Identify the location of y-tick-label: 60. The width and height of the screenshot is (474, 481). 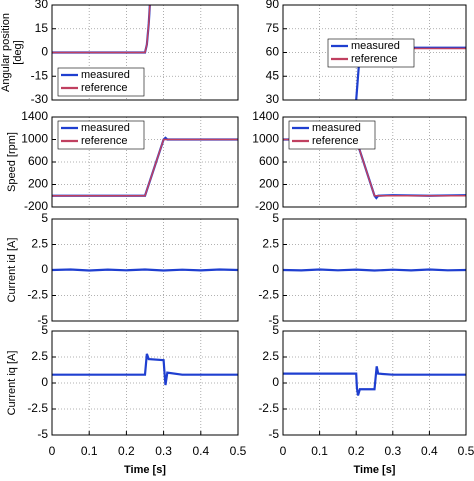
(273, 52).